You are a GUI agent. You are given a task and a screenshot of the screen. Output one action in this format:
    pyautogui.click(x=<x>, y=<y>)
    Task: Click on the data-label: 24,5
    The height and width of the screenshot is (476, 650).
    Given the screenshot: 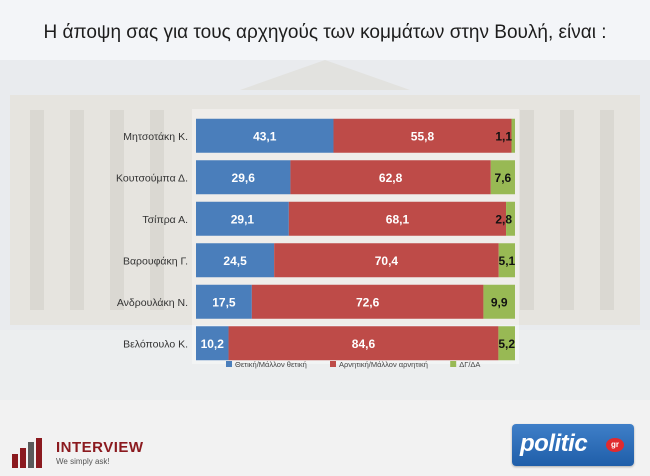 What is the action you would take?
    pyautogui.click(x=235, y=261)
    